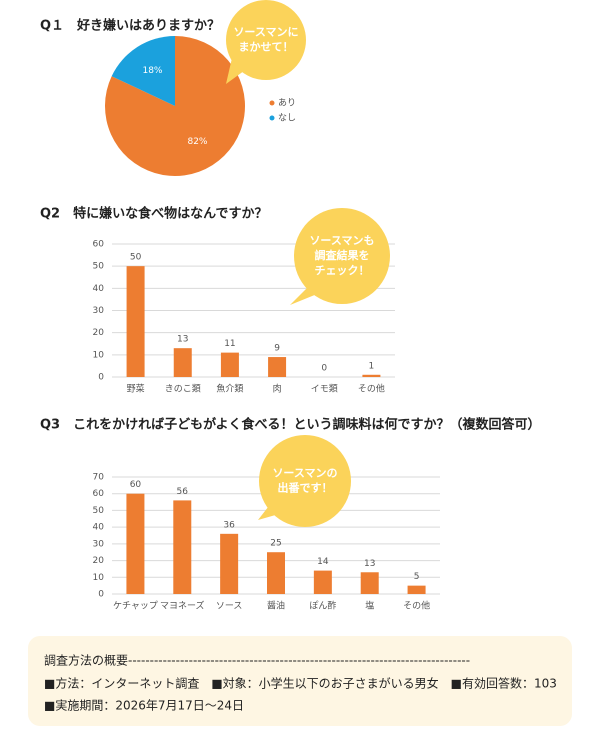 This screenshot has width=597, height=741. Describe the element at coordinates (277, 349) in the screenshot. I see `data-label: 9` at that location.